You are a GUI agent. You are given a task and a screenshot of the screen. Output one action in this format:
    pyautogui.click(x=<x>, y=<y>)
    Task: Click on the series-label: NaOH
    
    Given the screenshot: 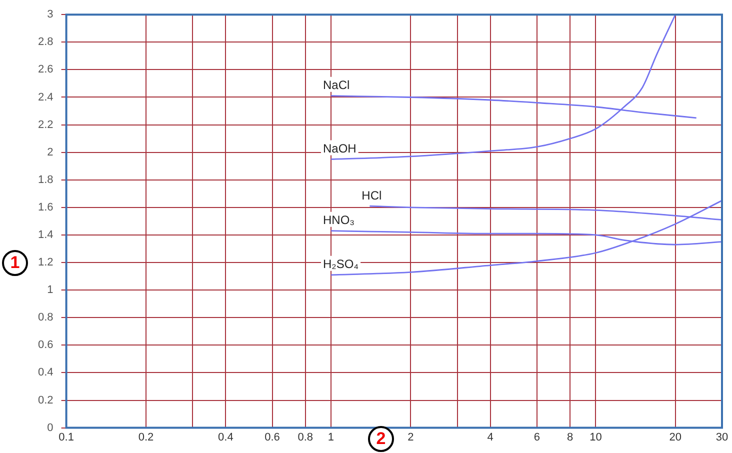 What is the action you would take?
    pyautogui.click(x=339, y=149)
    